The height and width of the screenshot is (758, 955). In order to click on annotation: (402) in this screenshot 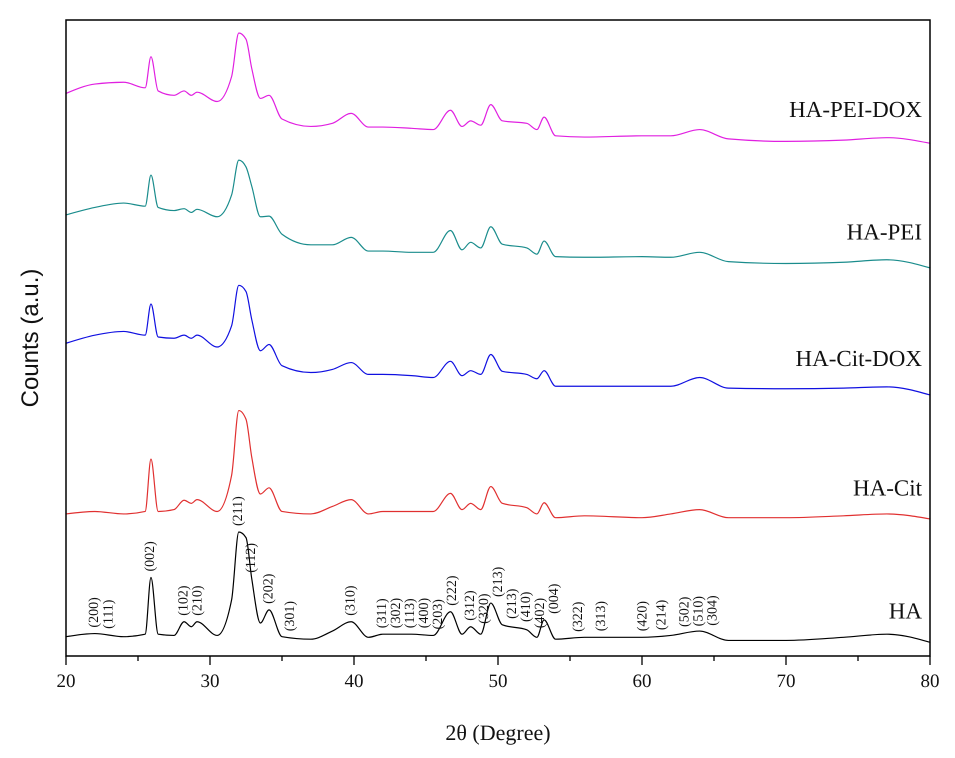, I will do `click(540, 613)`.